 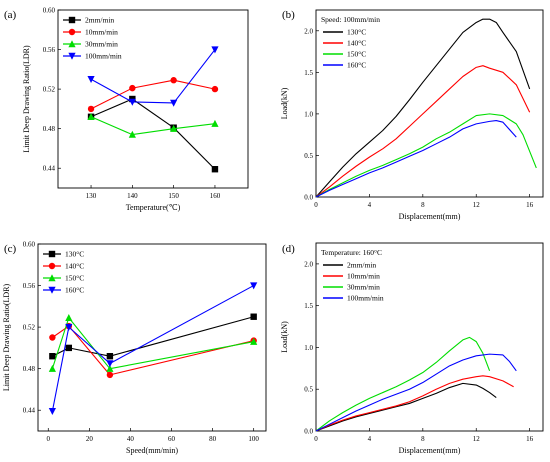 I want to click on x-tick-label: 80, so click(x=213, y=439).